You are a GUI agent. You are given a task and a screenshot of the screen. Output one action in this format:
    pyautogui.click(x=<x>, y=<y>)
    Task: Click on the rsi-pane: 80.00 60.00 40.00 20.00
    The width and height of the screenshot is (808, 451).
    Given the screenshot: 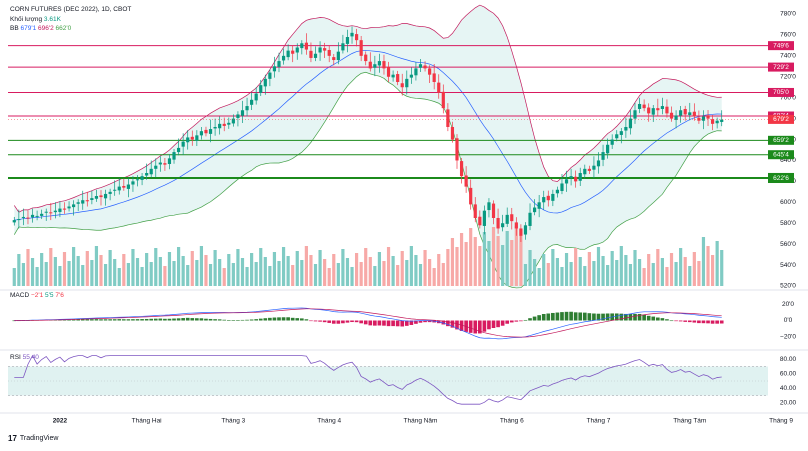 What is the action you would take?
    pyautogui.click(x=404, y=384)
    